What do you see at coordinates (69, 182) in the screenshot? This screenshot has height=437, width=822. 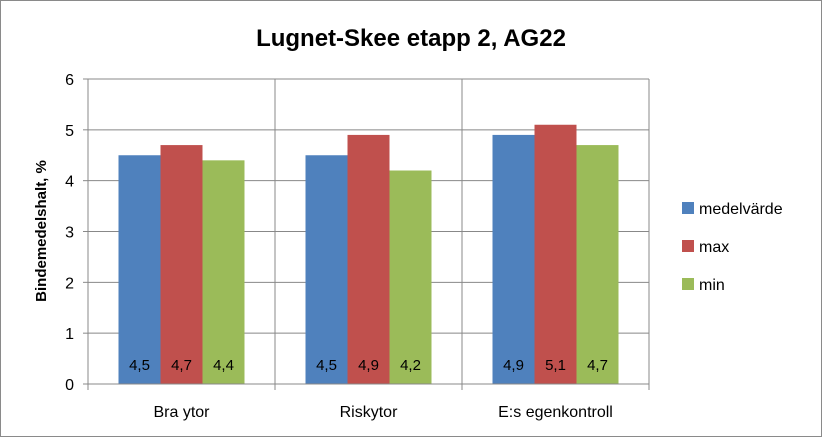 I see `y-tick-label: 4` at bounding box center [69, 182].